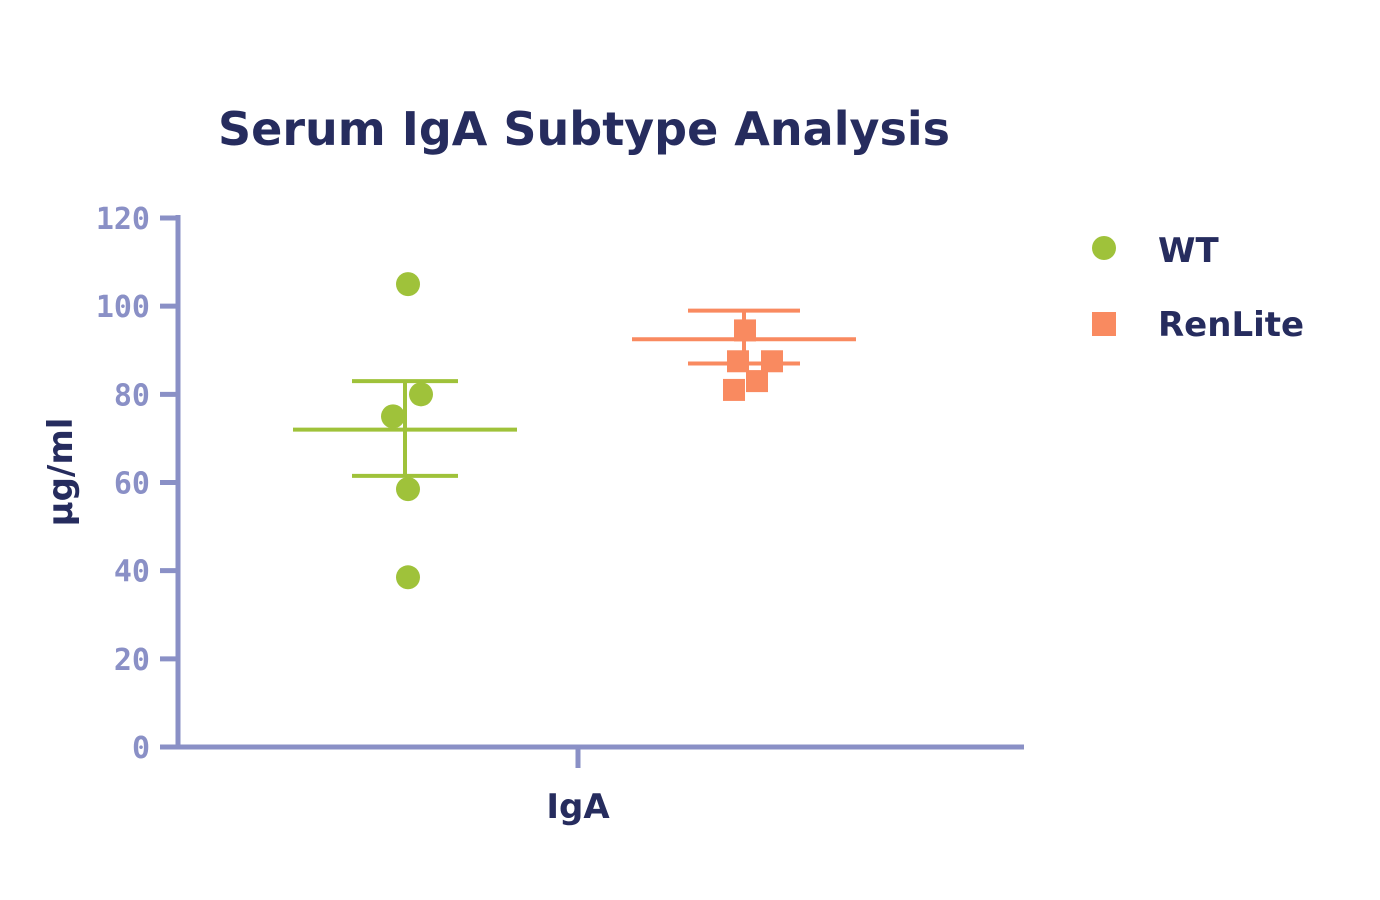  What do you see at coordinates (1198, 288) in the screenshot?
I see `legend: WT RenLite` at bounding box center [1198, 288].